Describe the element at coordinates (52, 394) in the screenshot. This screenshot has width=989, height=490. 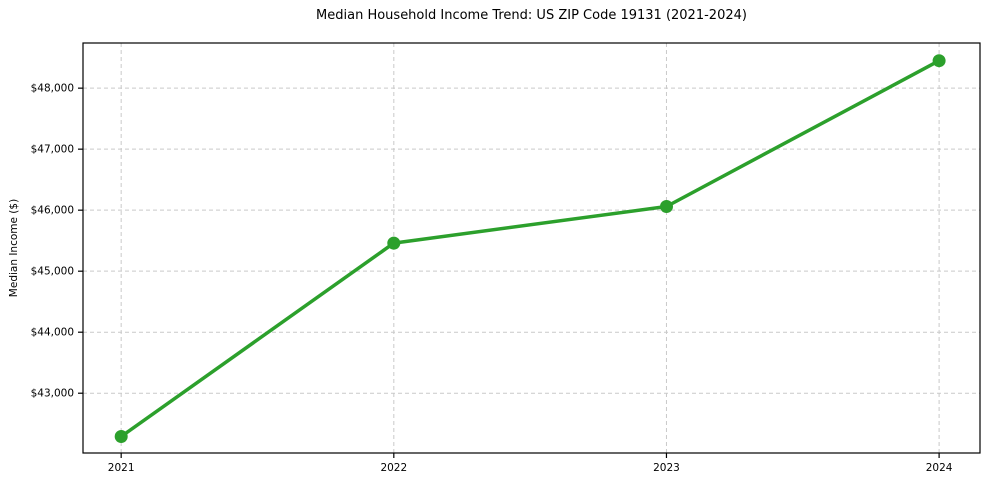
I see `y-tick-label: $43,000` at that location.